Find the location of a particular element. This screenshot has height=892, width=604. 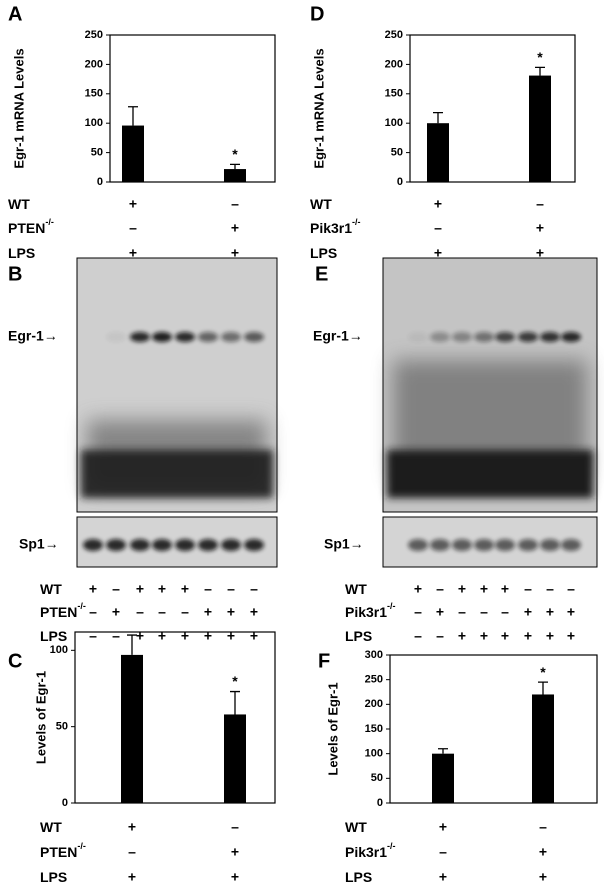

panel-letter: F is located at coordinates (324, 661).